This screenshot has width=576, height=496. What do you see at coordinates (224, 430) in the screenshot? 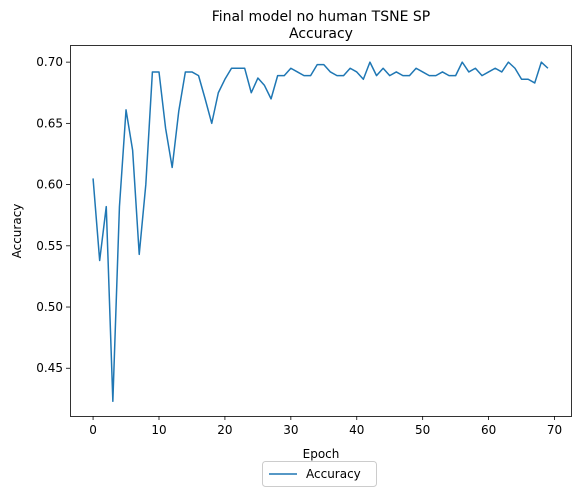
I see `x-tick-label: 20` at bounding box center [224, 430].